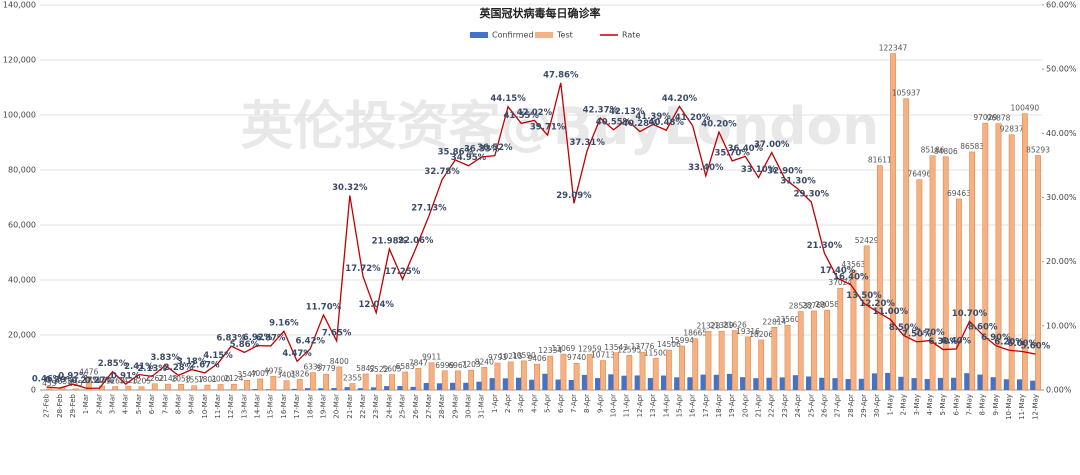  I want to click on x-tick-label: 30-Apr, so click(877, 406).